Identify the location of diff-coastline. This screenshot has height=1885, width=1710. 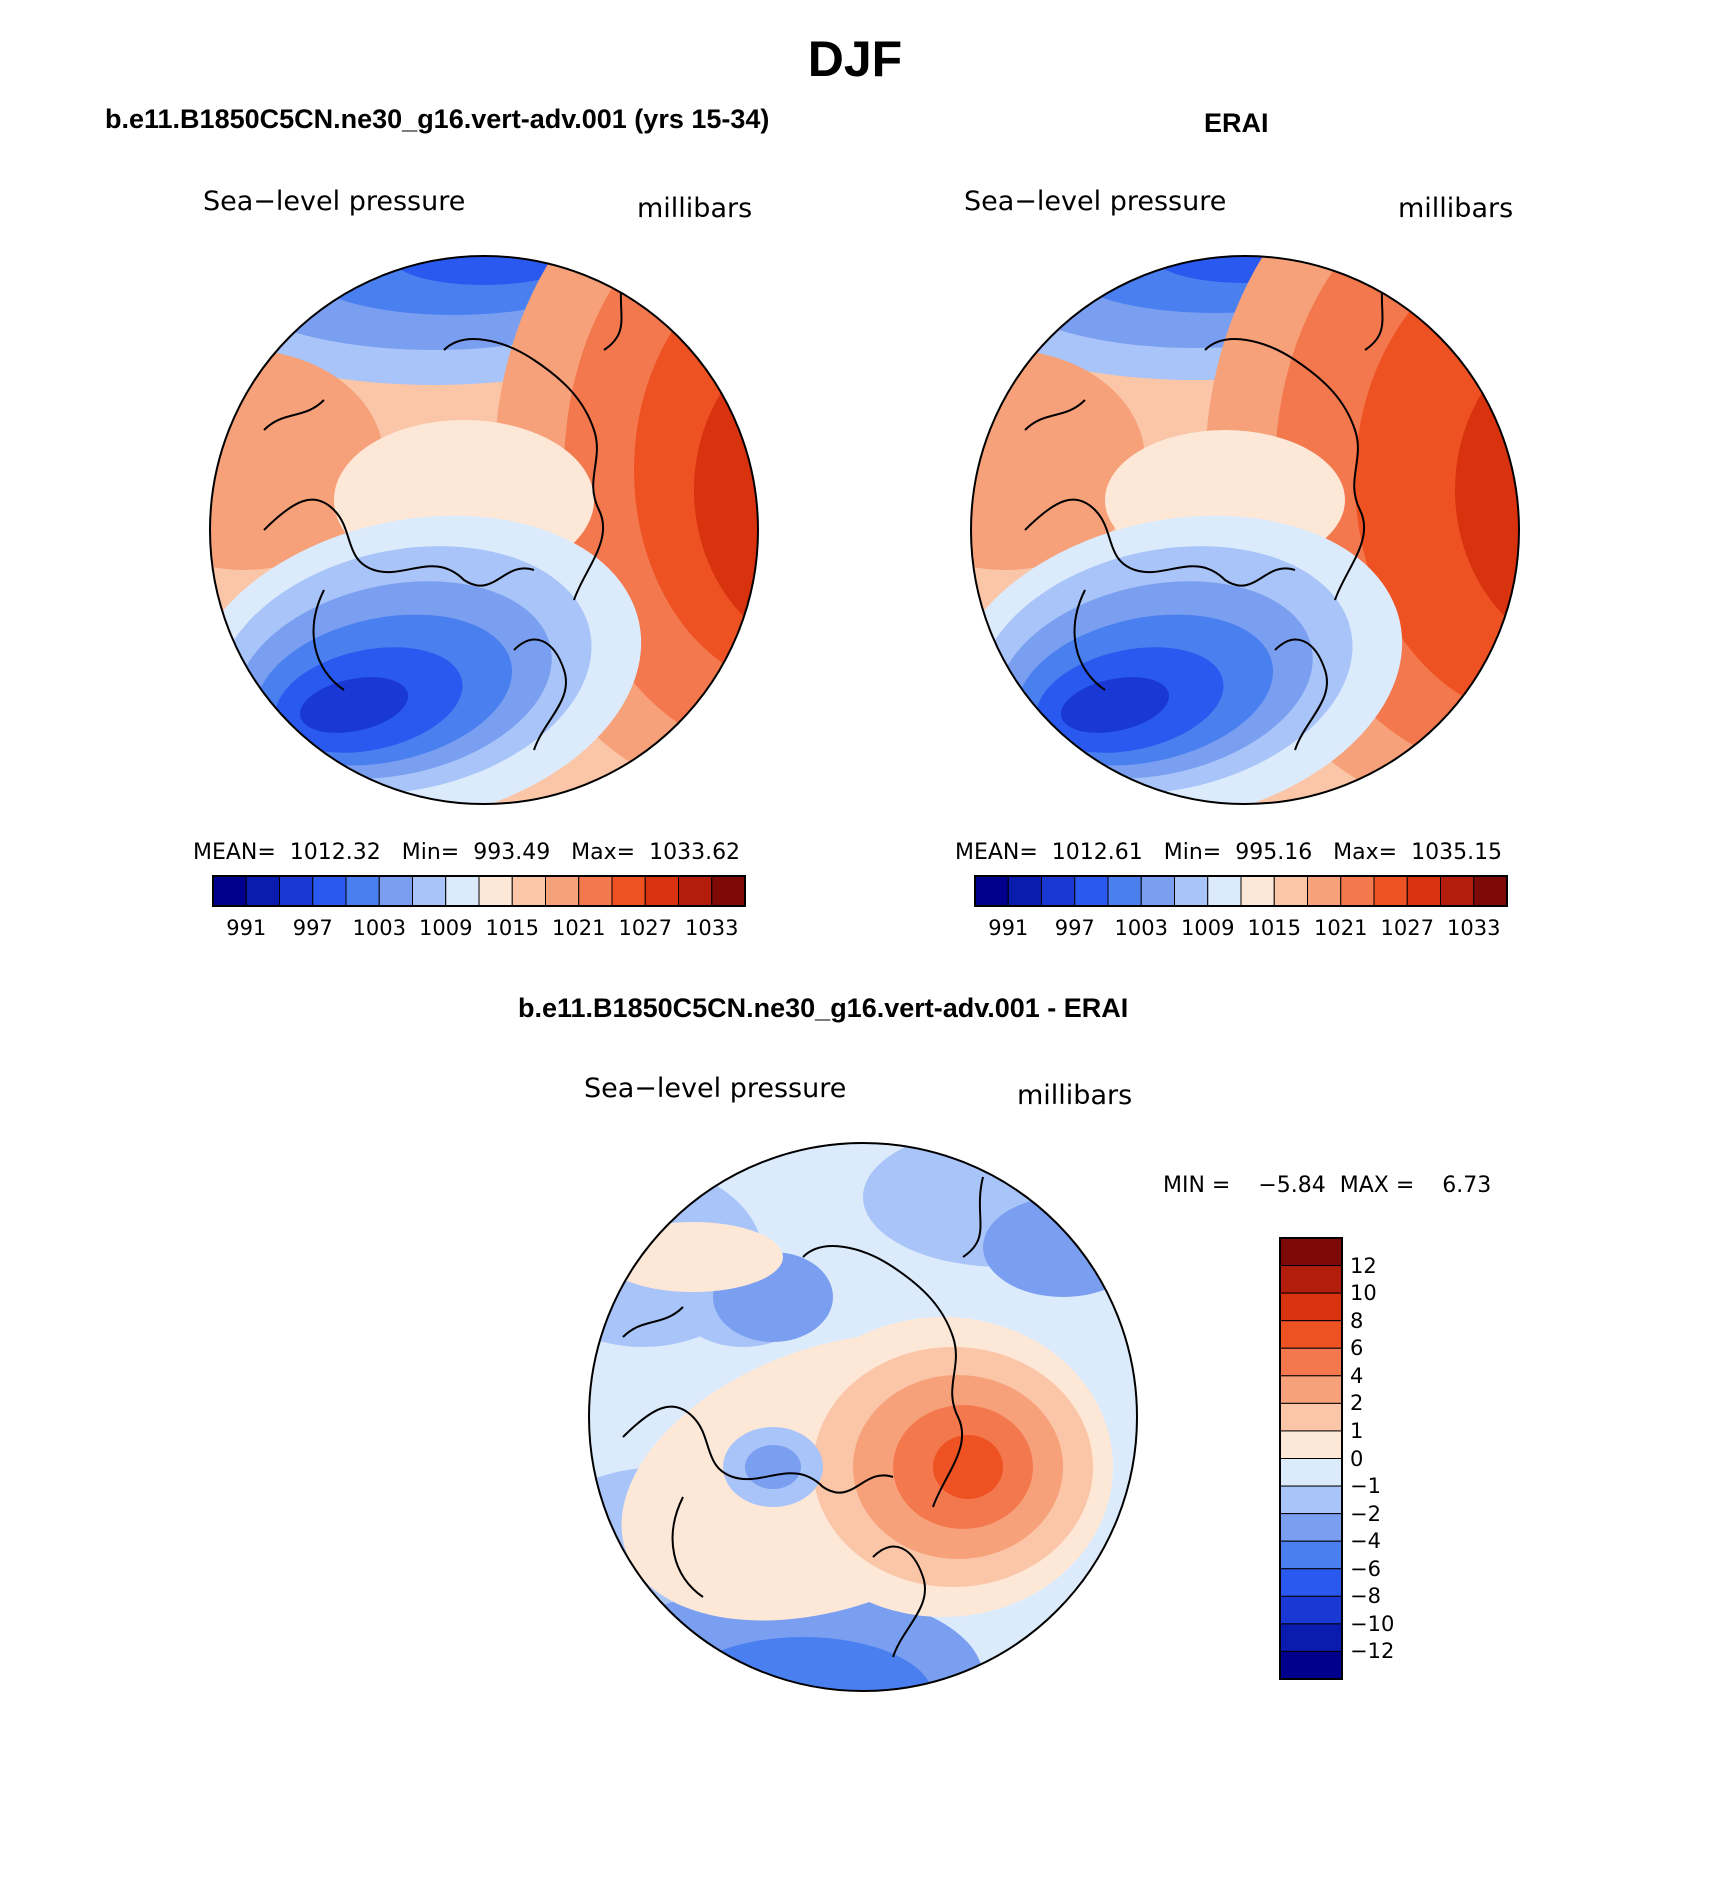
(803, 1417).